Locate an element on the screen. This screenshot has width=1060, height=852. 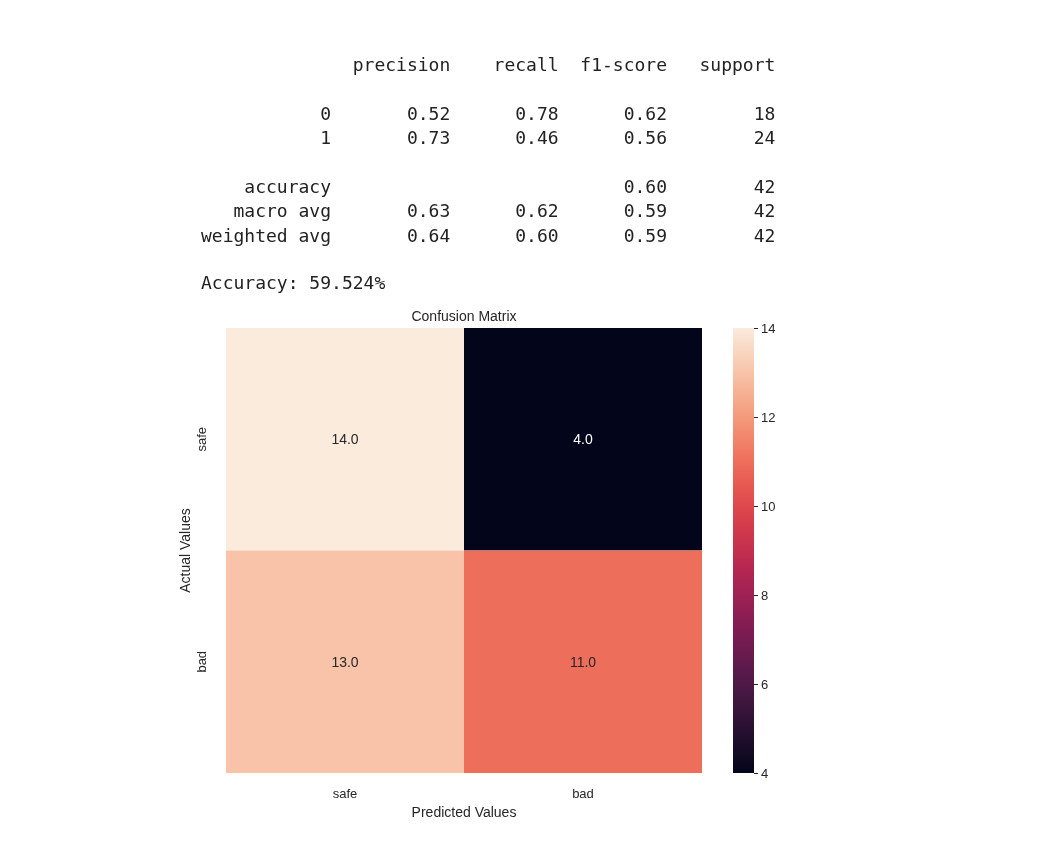
color-bar-label: 4 is located at coordinates (765, 773).